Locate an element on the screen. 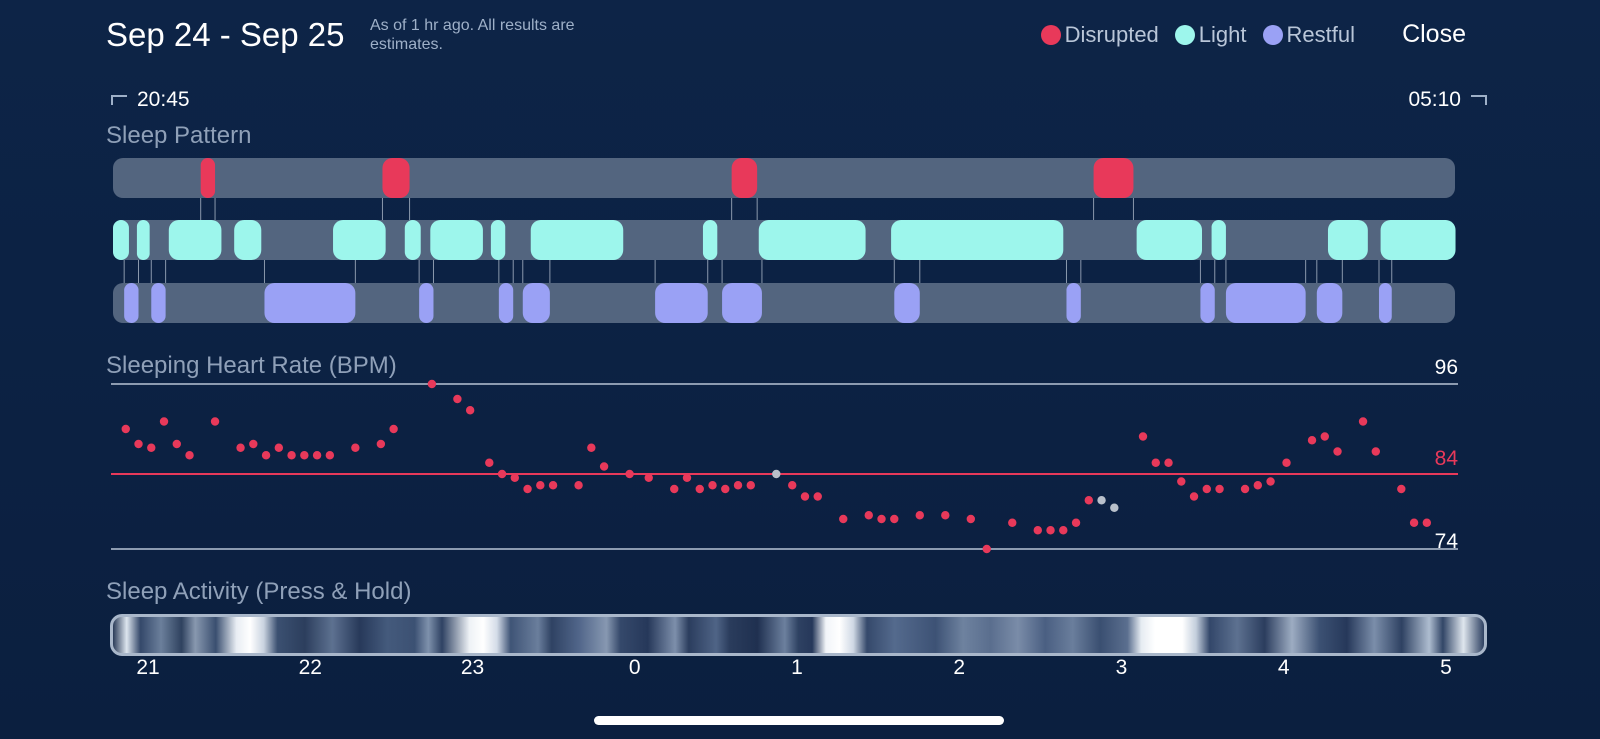 This screenshot has width=1600, height=739. legend-item-light: Light is located at coordinates (1210, 35).